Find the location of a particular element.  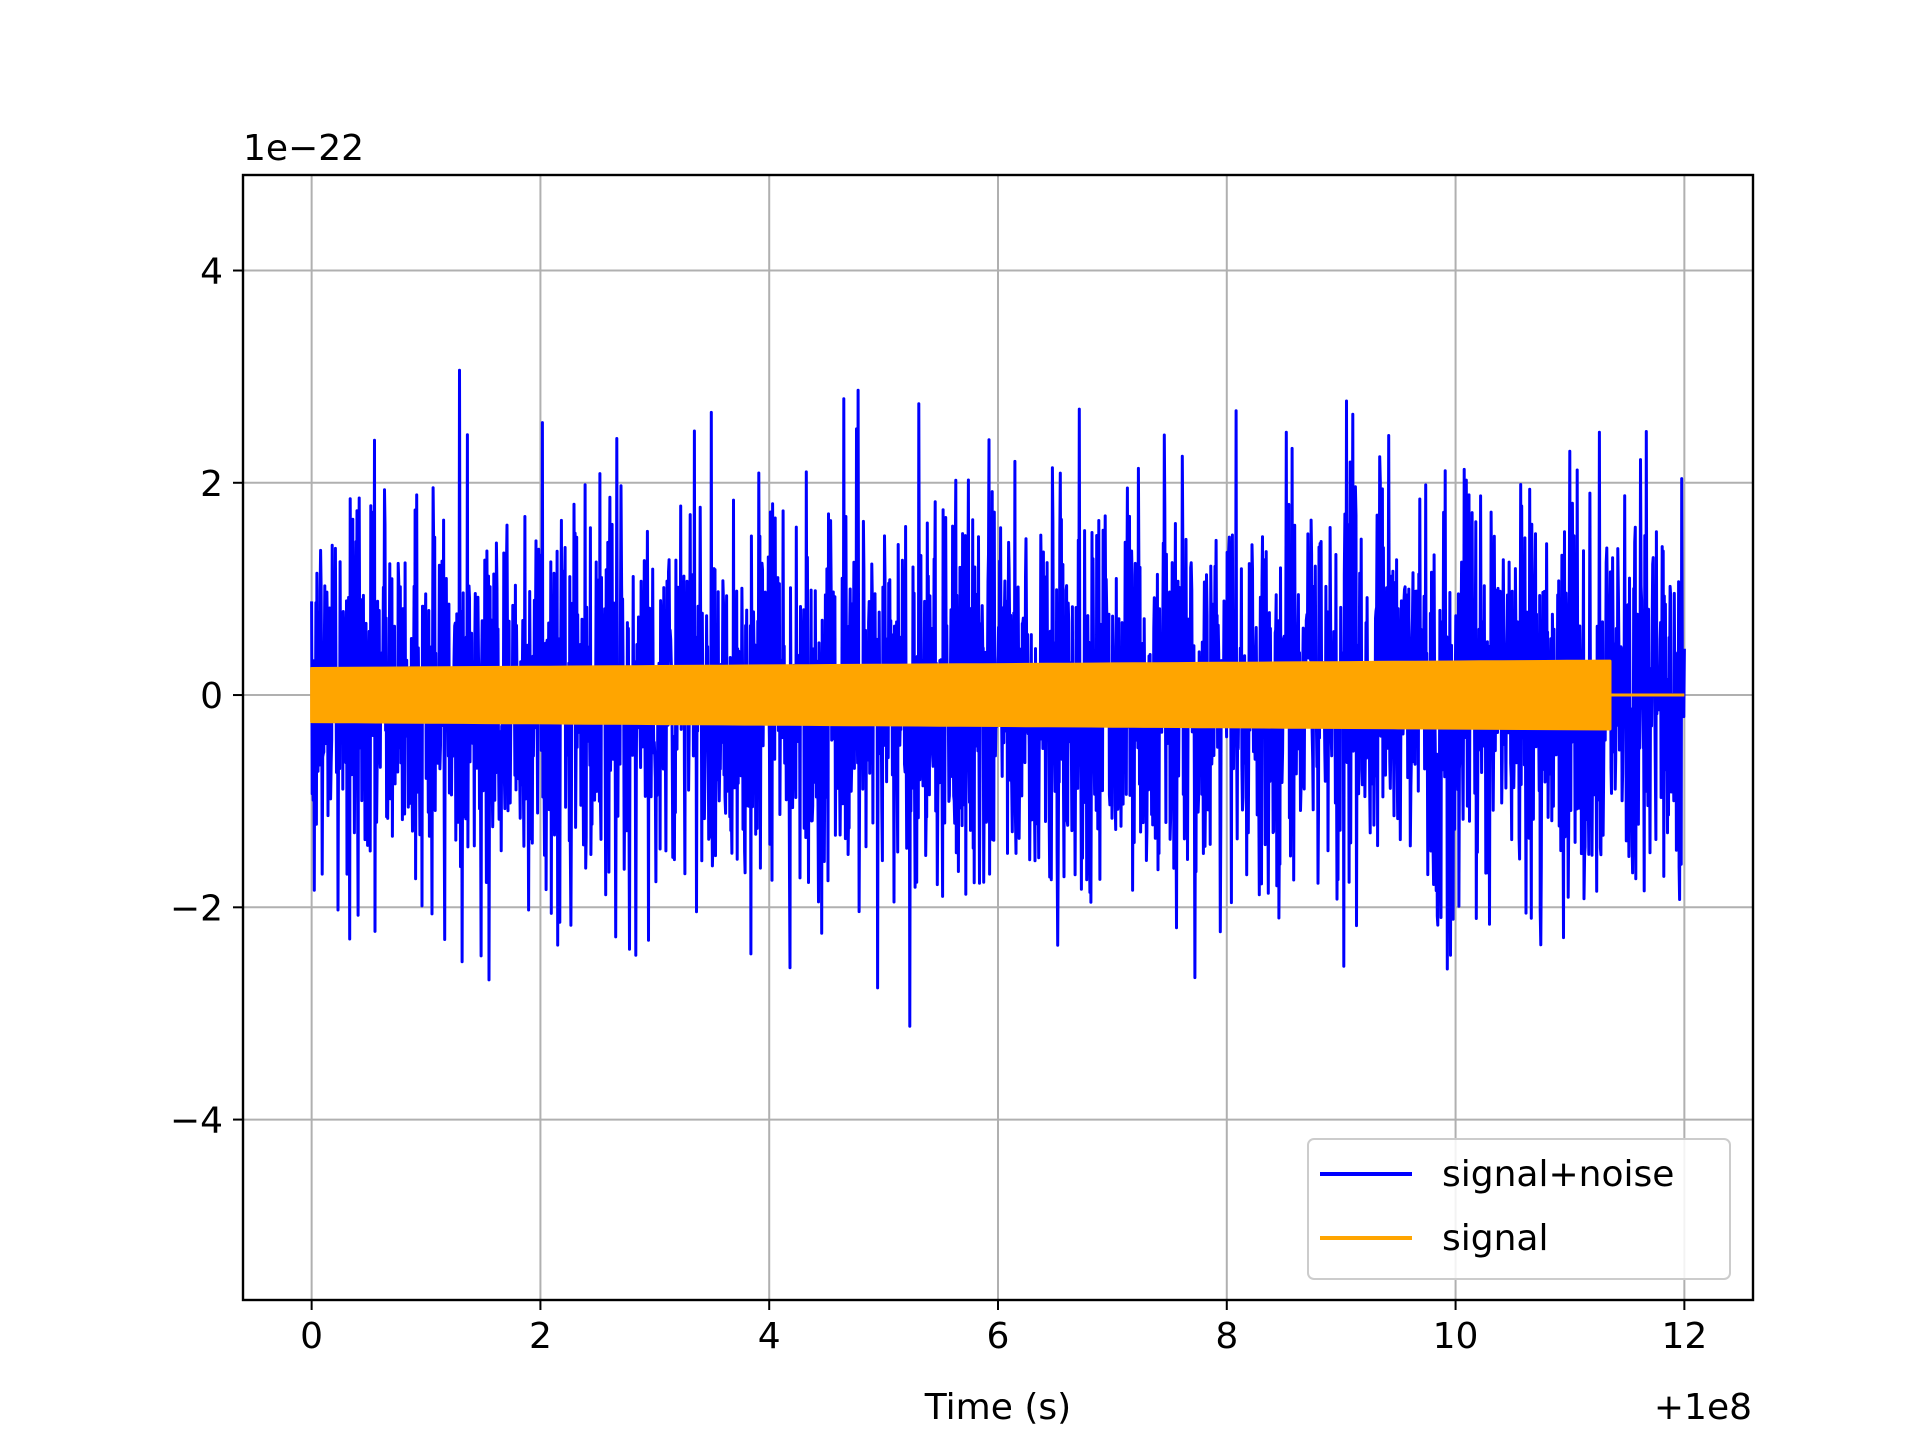

legend-box is located at coordinates (1519, 1209).